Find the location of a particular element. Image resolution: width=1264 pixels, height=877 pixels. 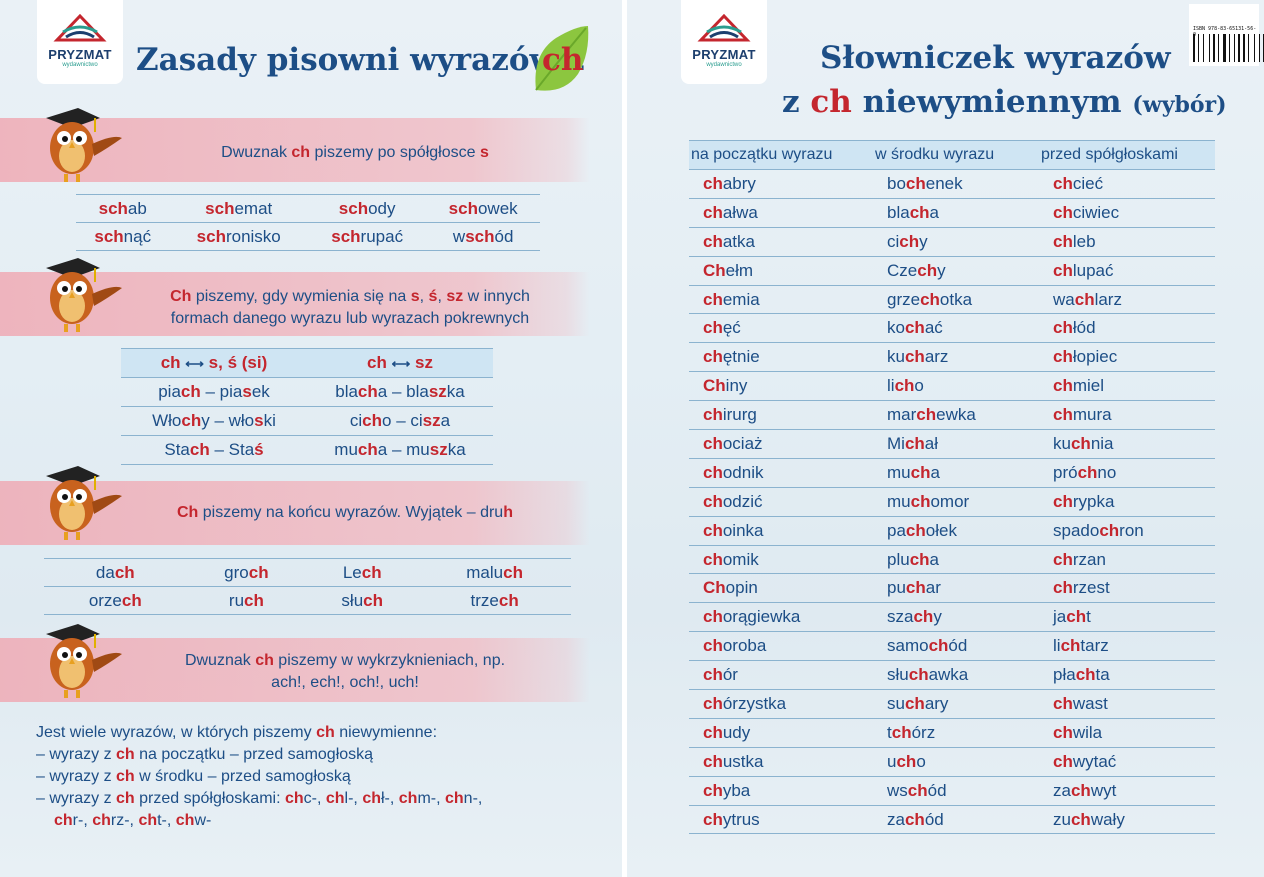

rule-2-s: s is located at coordinates (415, 296).